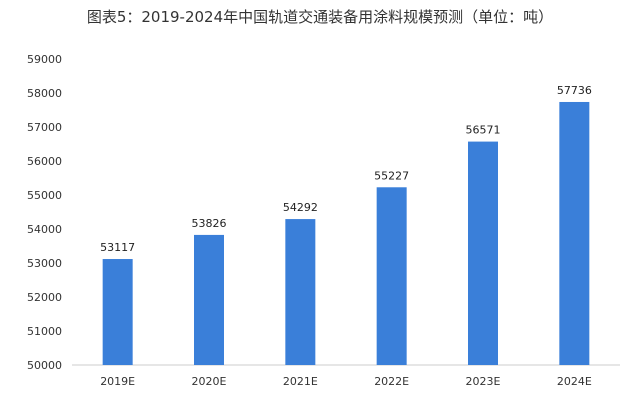  What do you see at coordinates (117, 247) in the screenshot?
I see `data-label: 53117` at bounding box center [117, 247].